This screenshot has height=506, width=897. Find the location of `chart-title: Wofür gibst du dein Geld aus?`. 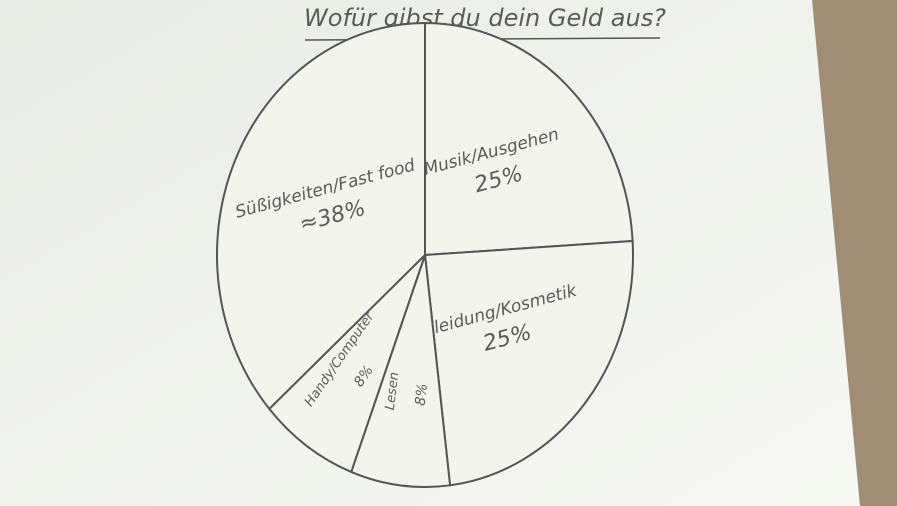

chart-title: Wofür gibst du dein Geld aus? is located at coordinates (485, 18).